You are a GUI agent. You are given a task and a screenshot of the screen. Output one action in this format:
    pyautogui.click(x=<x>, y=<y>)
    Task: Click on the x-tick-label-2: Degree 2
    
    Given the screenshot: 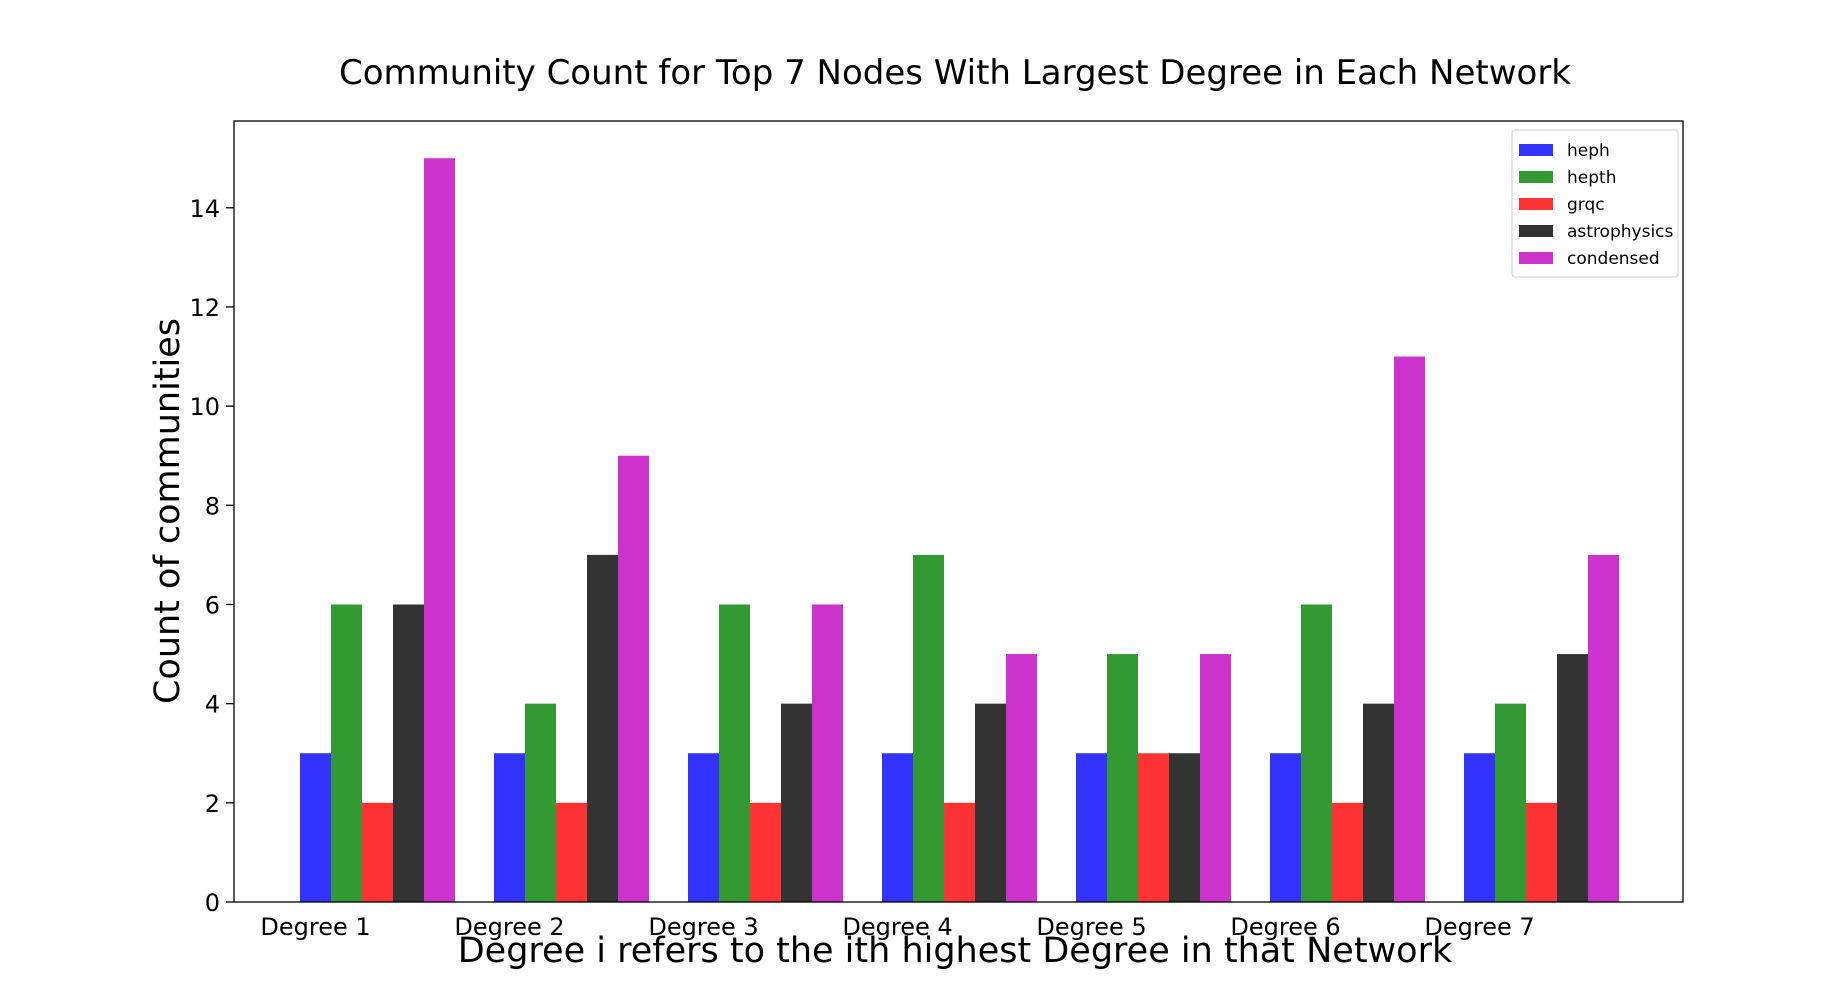 What is the action you would take?
    pyautogui.click(x=509, y=927)
    